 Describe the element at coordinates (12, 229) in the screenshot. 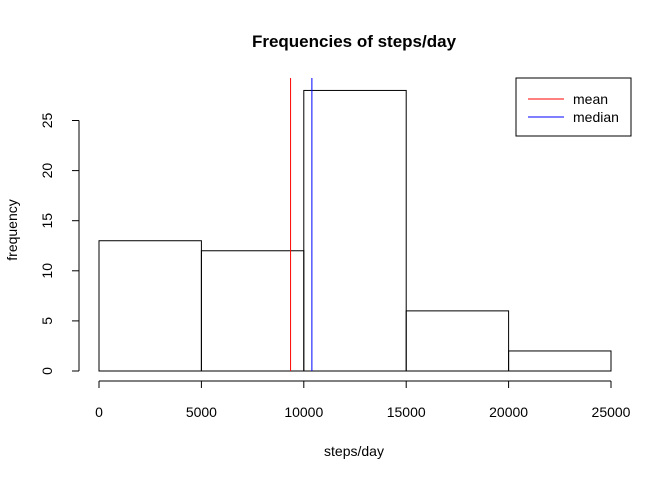

I see `y-axis-label: frequency` at that location.